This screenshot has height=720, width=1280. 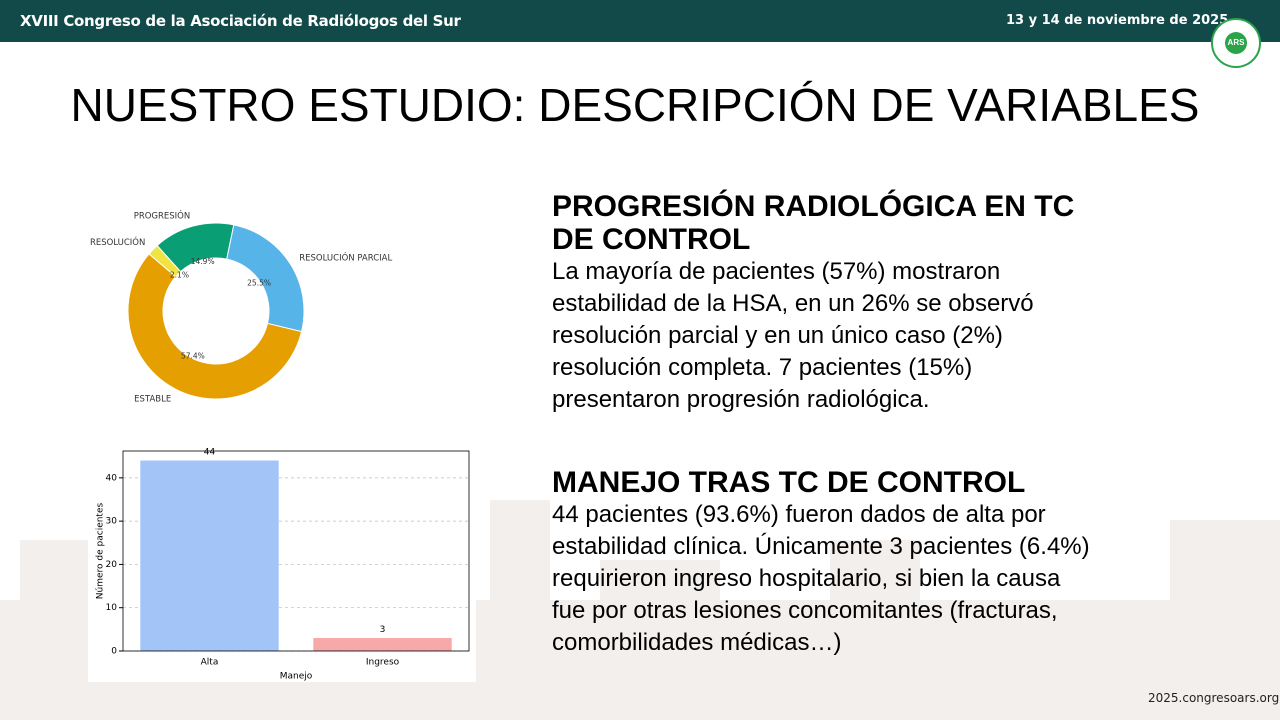 I want to click on footer-url: 2025.congresoars.org, so click(x=1214, y=698).